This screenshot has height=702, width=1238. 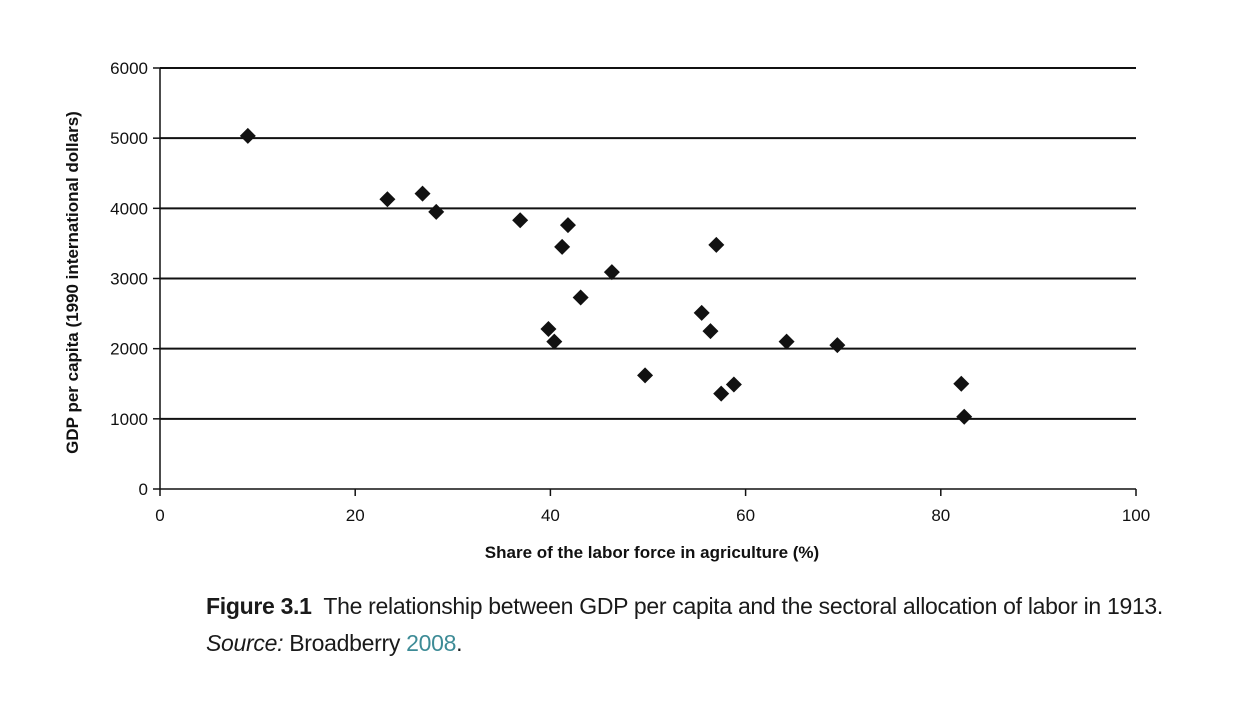 I want to click on x-tick-label: 20, so click(x=355, y=515).